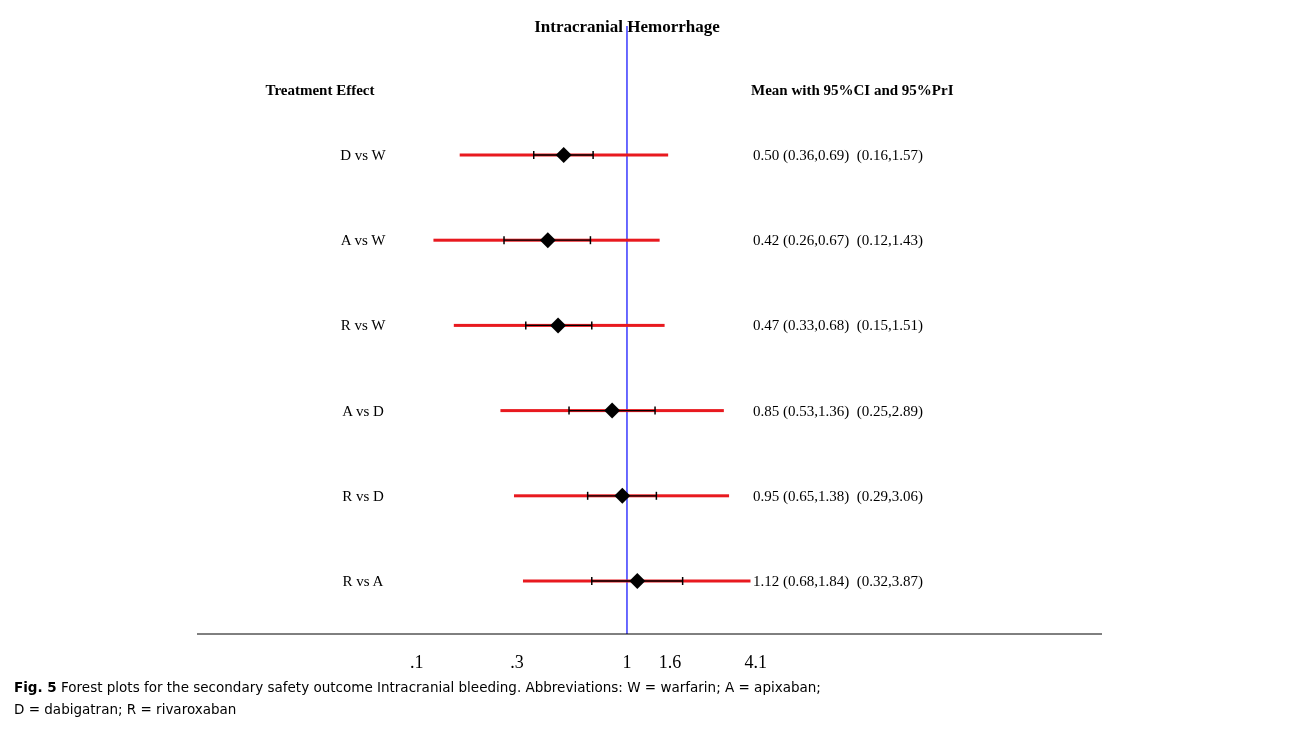 This screenshot has width=1290, height=746. Describe the element at coordinates (363, 325) in the screenshot. I see `y-tick-label: R vs W` at that location.